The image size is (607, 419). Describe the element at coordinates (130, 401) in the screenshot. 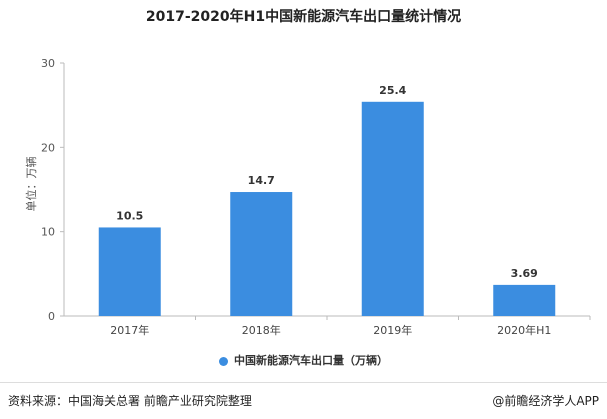

I see `source-note: 资料来源：中国海关总署 前瞻产业研究院整理` at that location.